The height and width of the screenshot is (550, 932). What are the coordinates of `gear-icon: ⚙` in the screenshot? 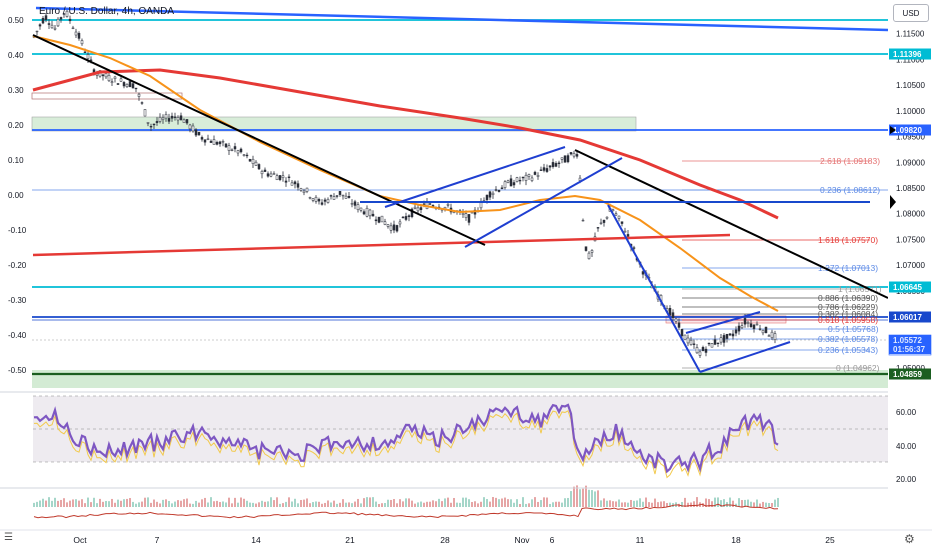 It's located at (909, 539).